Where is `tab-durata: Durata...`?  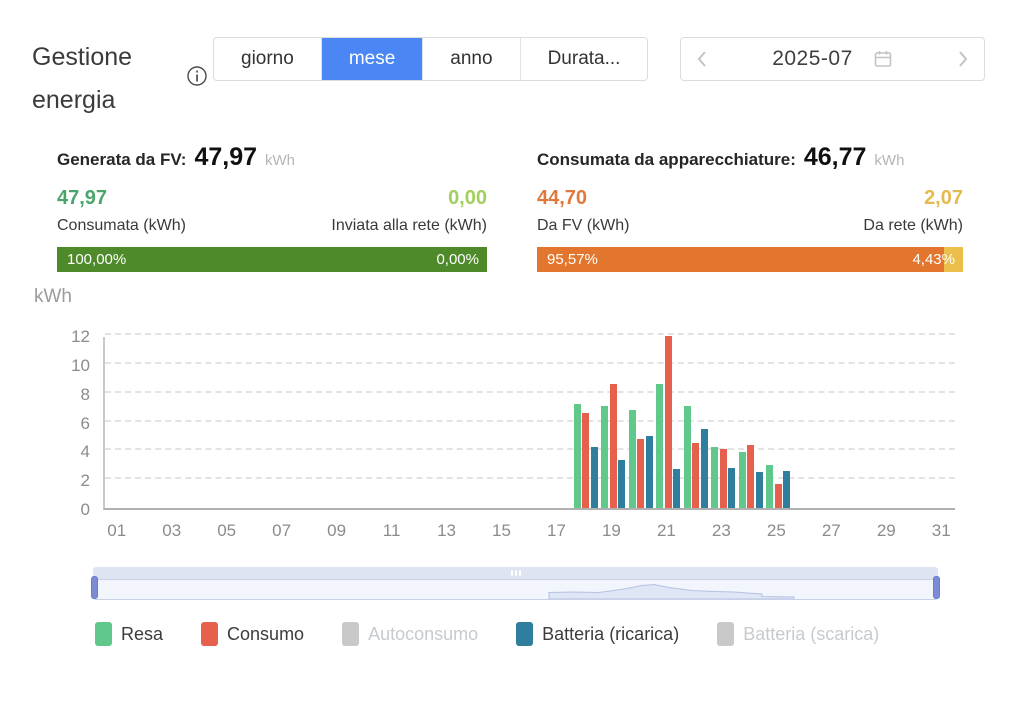
tab-durata: Durata... is located at coordinates (584, 58).